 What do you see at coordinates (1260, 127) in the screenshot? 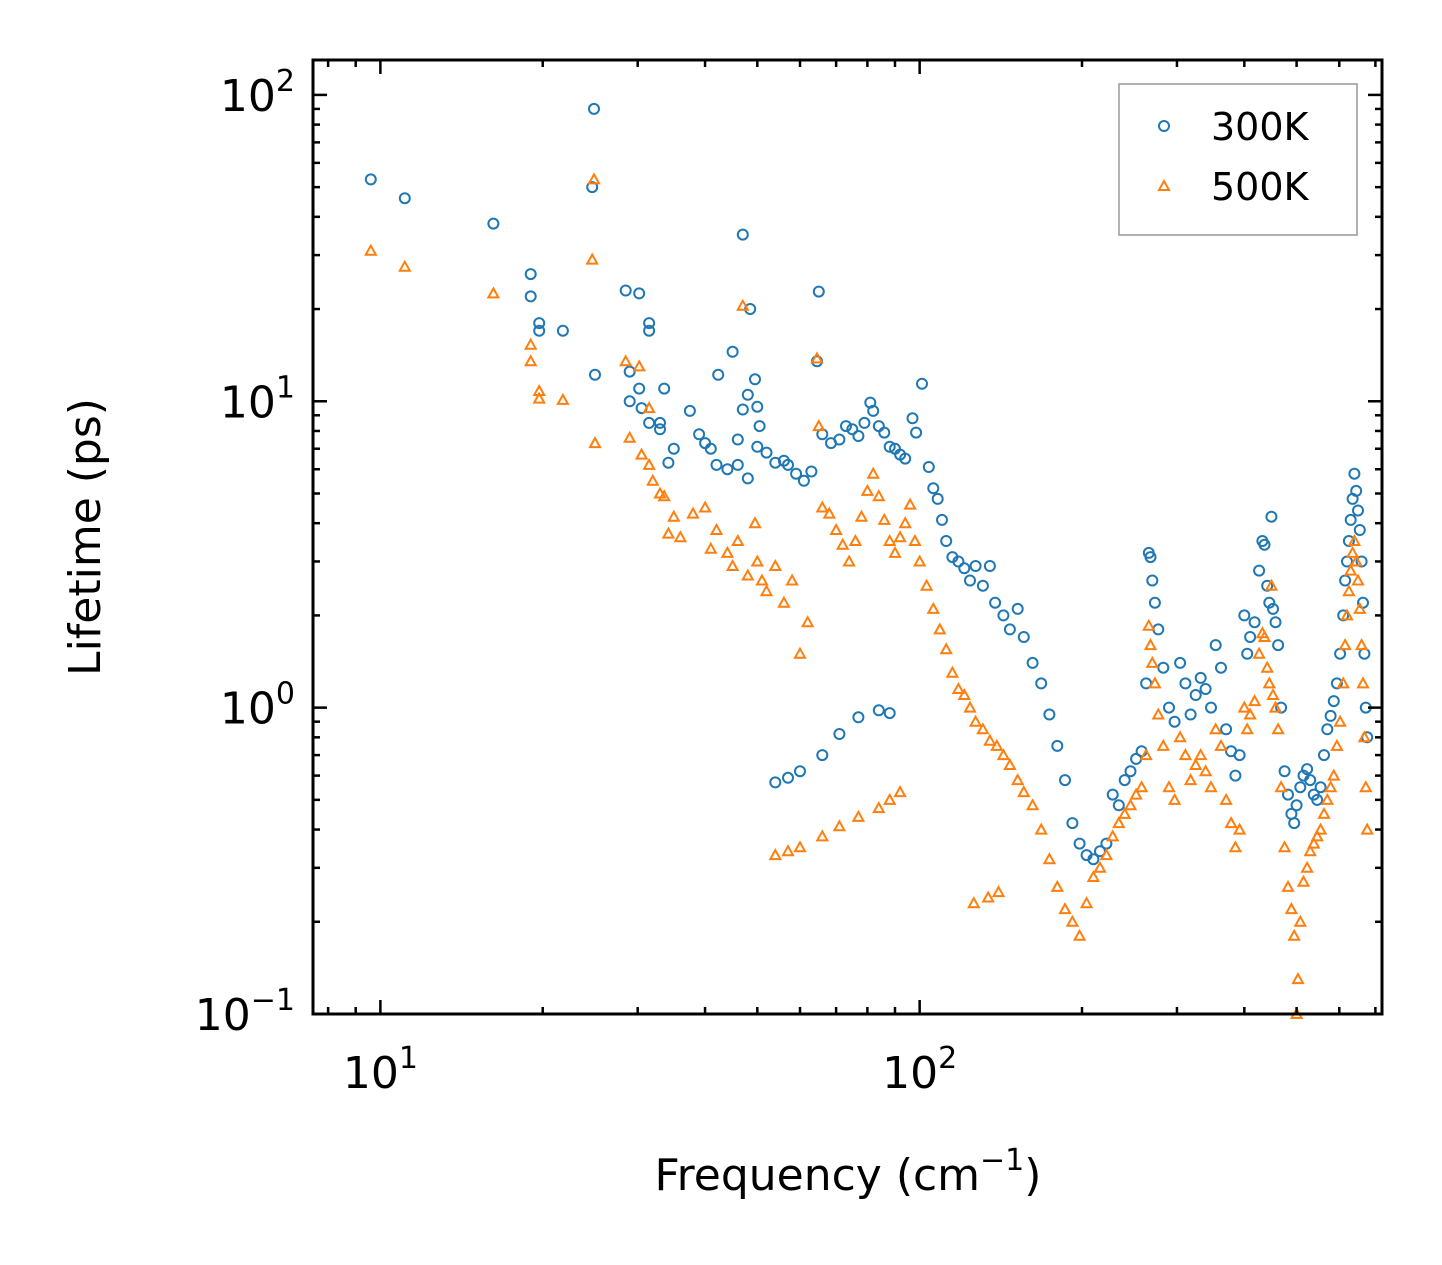
I see `legend-label-300k: 300K` at bounding box center [1260, 127].